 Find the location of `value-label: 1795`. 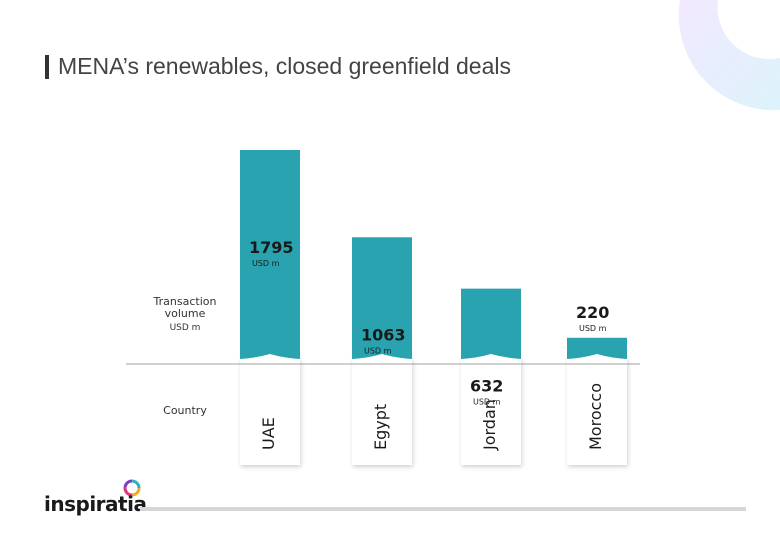

value-label: 1795 is located at coordinates (271, 247).